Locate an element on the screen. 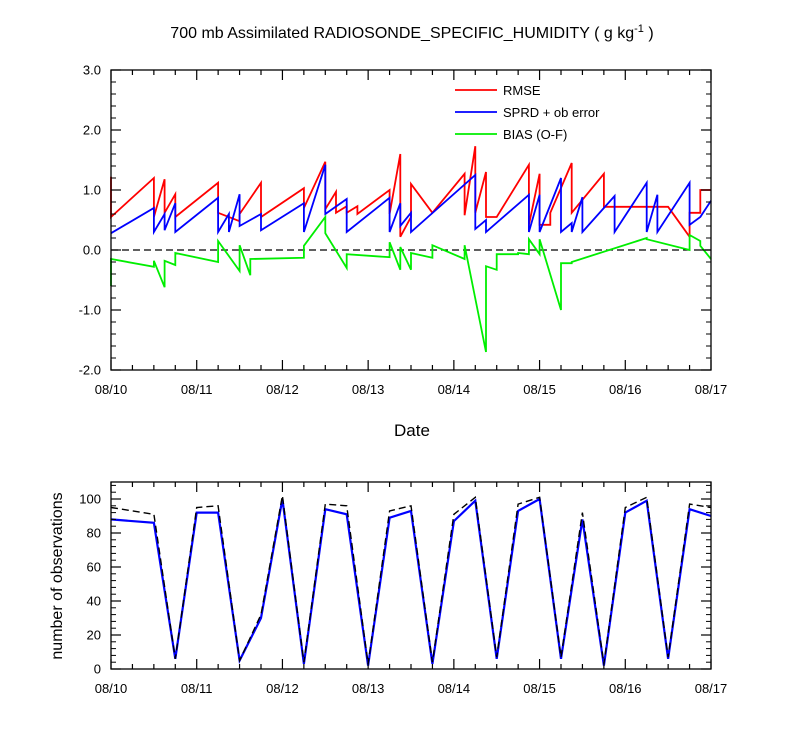 The image size is (800, 750). y-tick-label: 1.0 is located at coordinates (92, 190).